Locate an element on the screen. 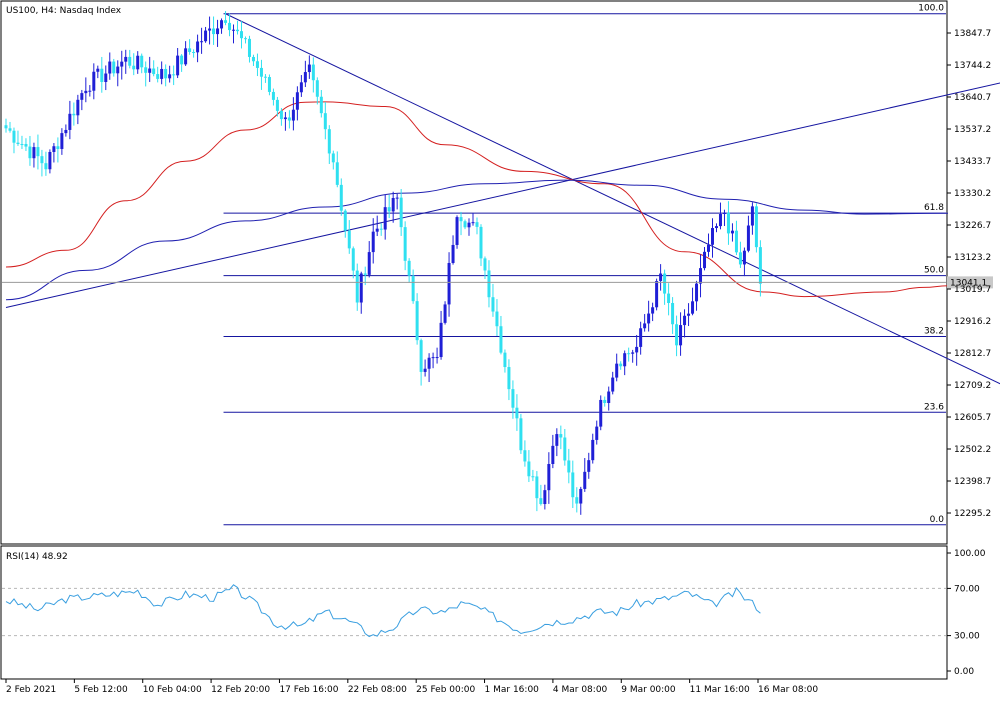 The height and width of the screenshot is (704, 1000). time-tick-label: 25 Feb 00:00 is located at coordinates (445, 690).